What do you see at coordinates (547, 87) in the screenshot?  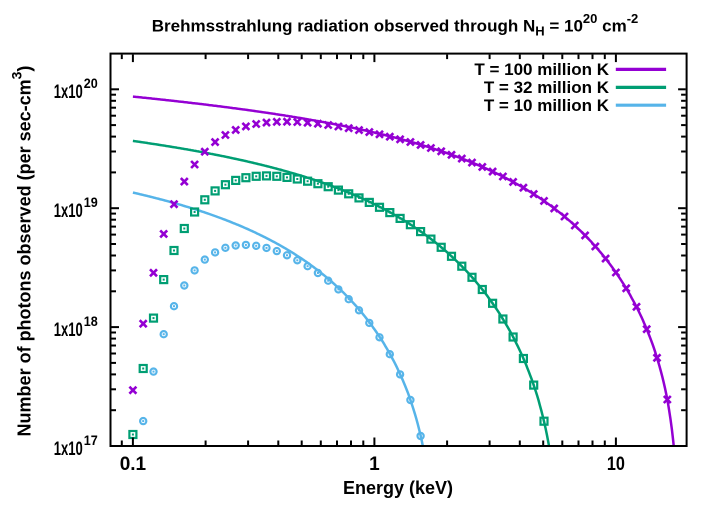 I see `svg-text: T = 32 million K` at bounding box center [547, 87].